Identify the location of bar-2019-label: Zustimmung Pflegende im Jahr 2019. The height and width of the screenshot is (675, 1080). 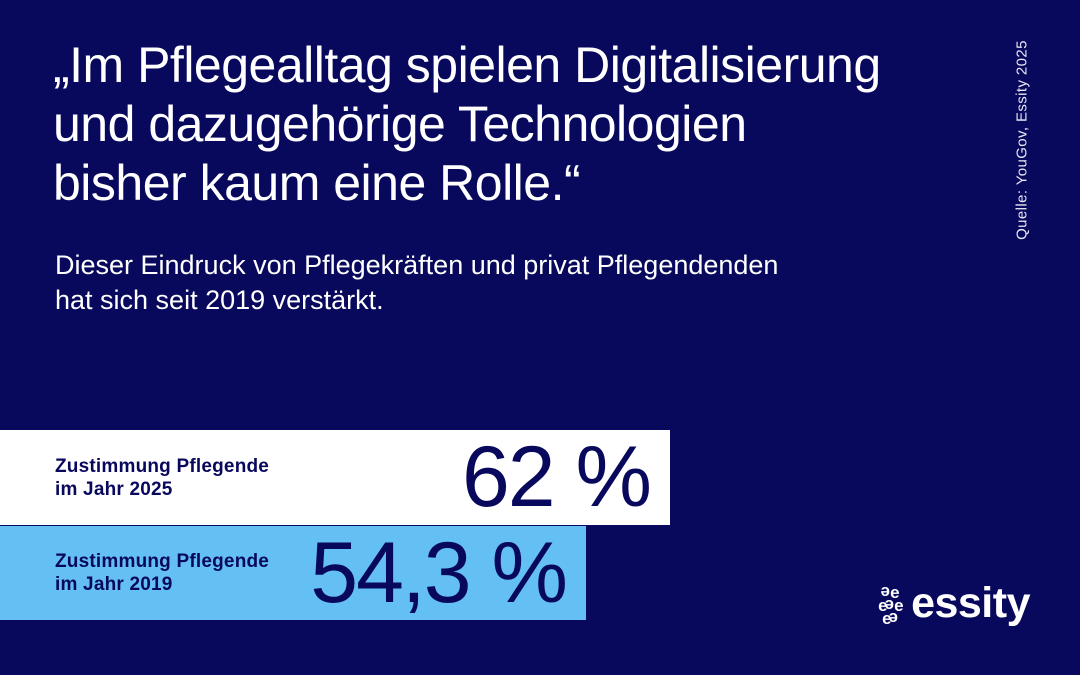
(162, 573).